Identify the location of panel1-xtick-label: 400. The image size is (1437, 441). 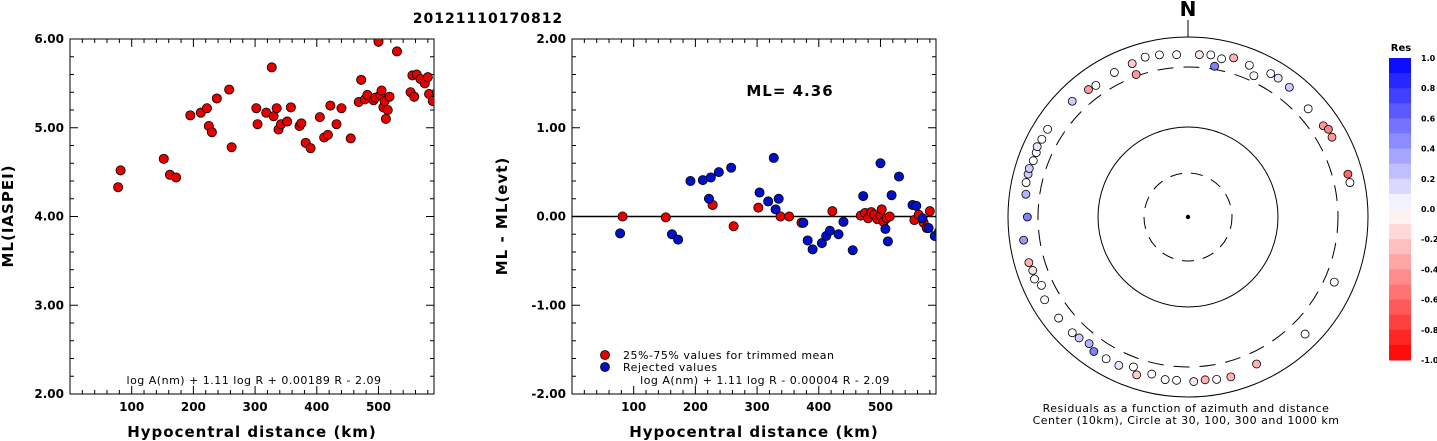
(316, 407).